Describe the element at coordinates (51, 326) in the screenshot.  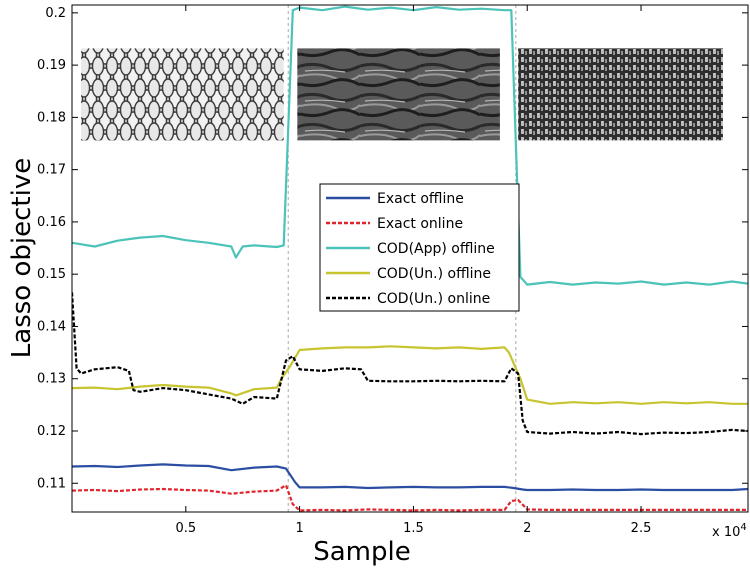
I see `y-tick-label-4: 0.14` at that location.